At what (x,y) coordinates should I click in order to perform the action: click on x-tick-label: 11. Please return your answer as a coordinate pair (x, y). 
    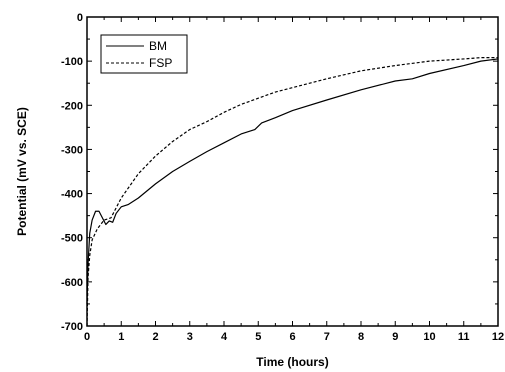
    Looking at the image, I should click on (464, 337).